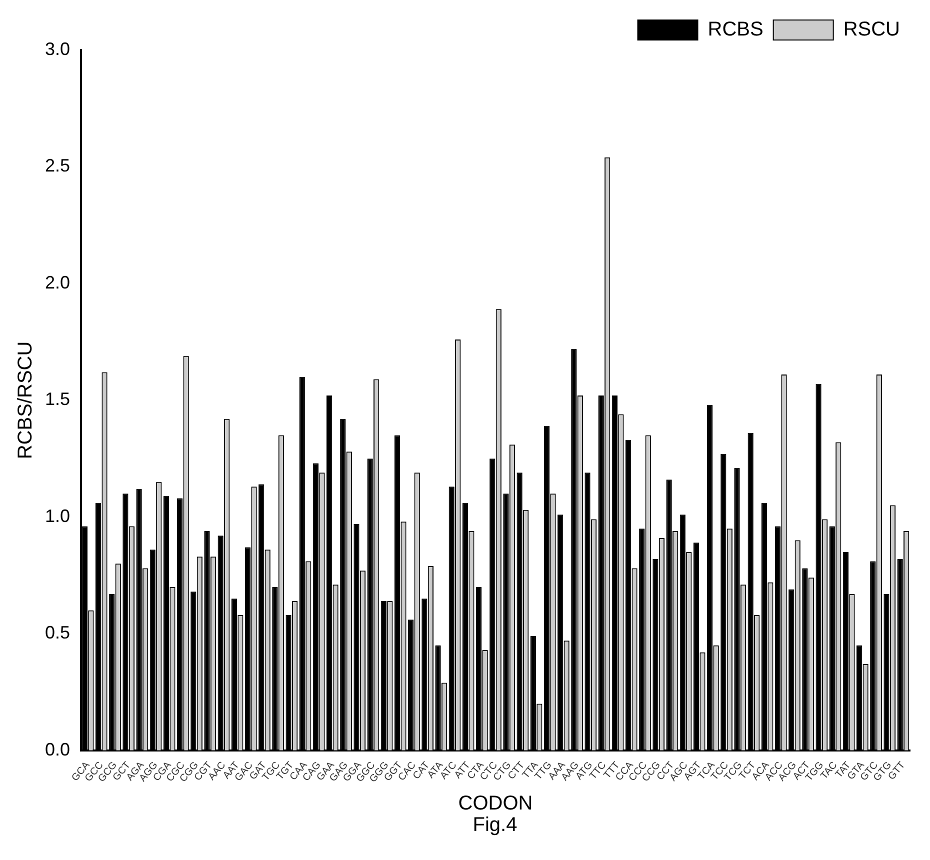 The image size is (930, 860). What do you see at coordinates (57, 632) in the screenshot?
I see `y-tick-label: 0.5` at bounding box center [57, 632].